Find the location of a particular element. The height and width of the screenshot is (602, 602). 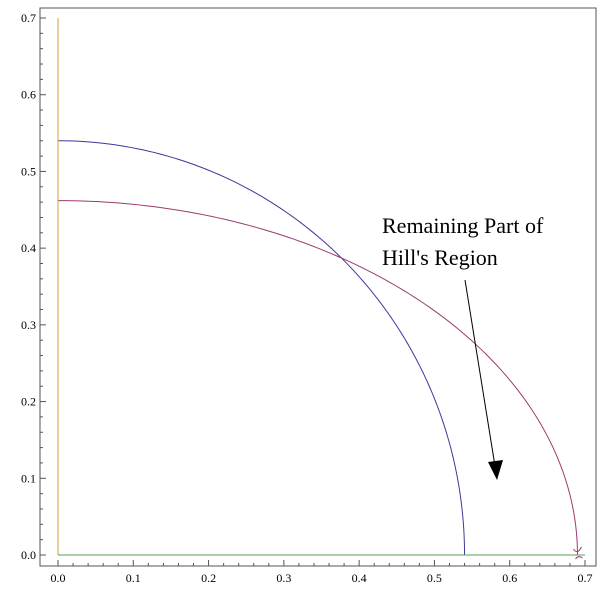

annotation-arrow-shaft is located at coordinates (480, 373).